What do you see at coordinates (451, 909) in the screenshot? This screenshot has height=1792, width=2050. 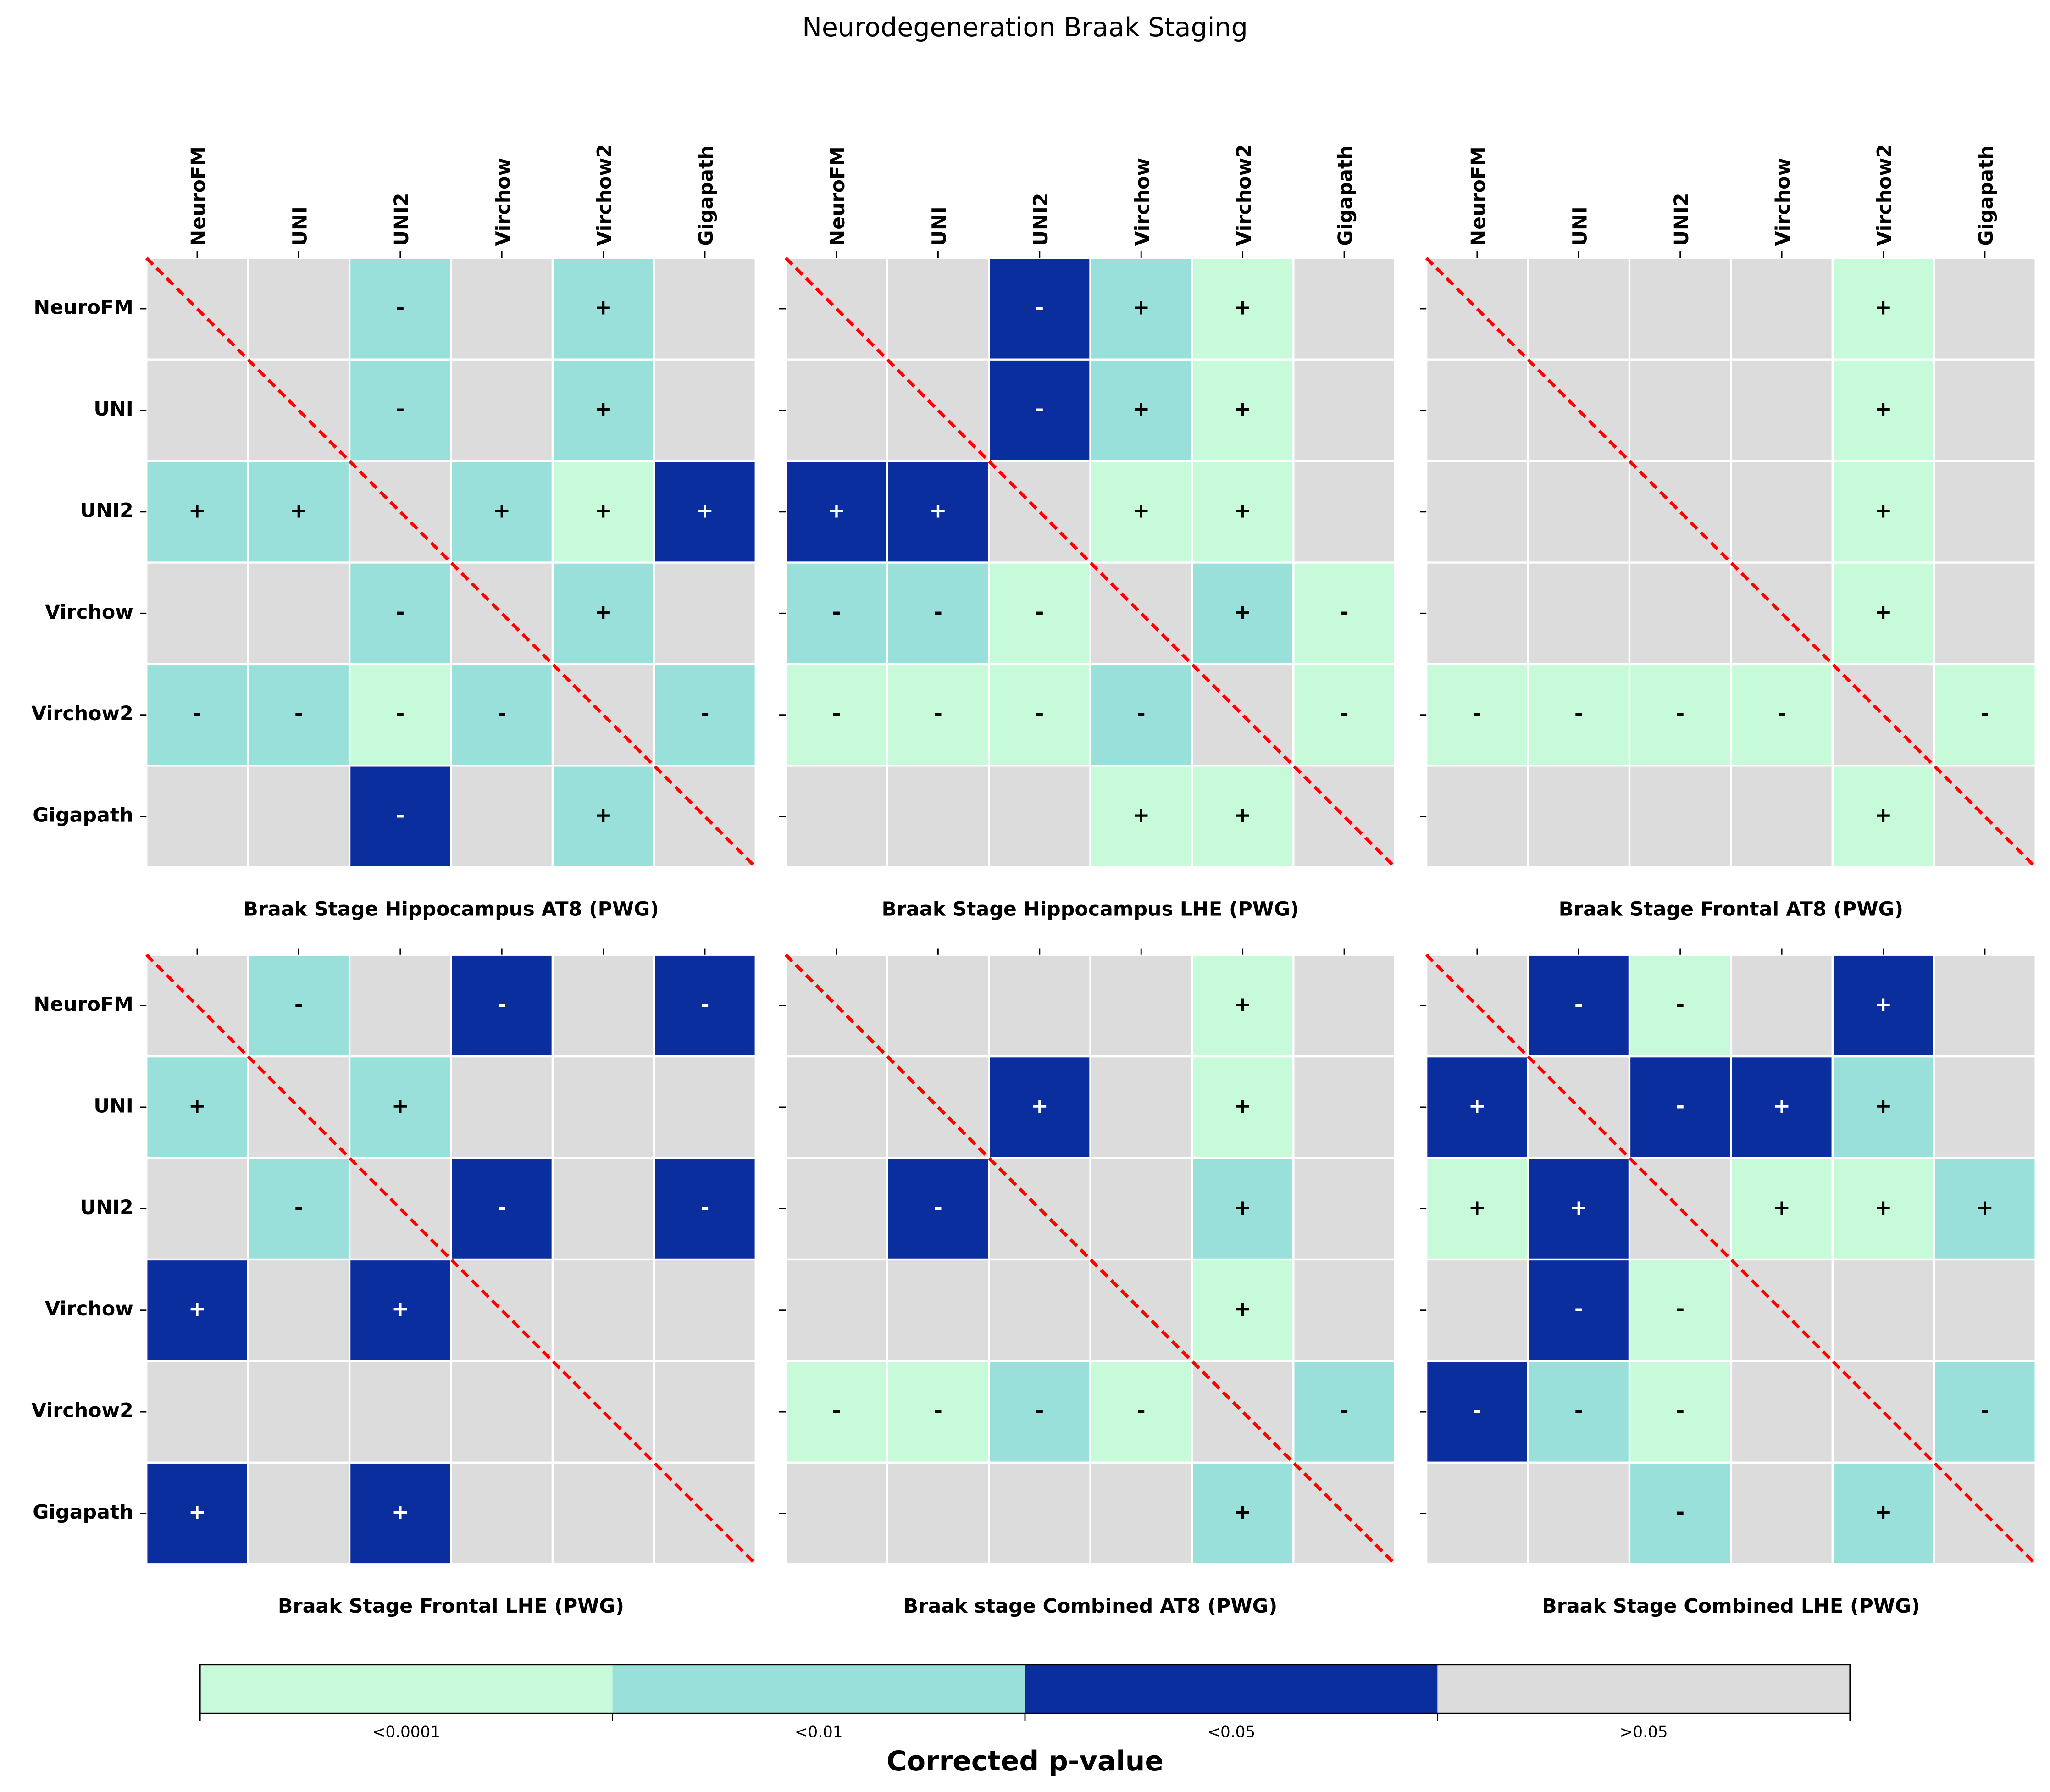 I see `panel-title: Braak Stage Hippocampus AT8 (PWG)` at bounding box center [451, 909].